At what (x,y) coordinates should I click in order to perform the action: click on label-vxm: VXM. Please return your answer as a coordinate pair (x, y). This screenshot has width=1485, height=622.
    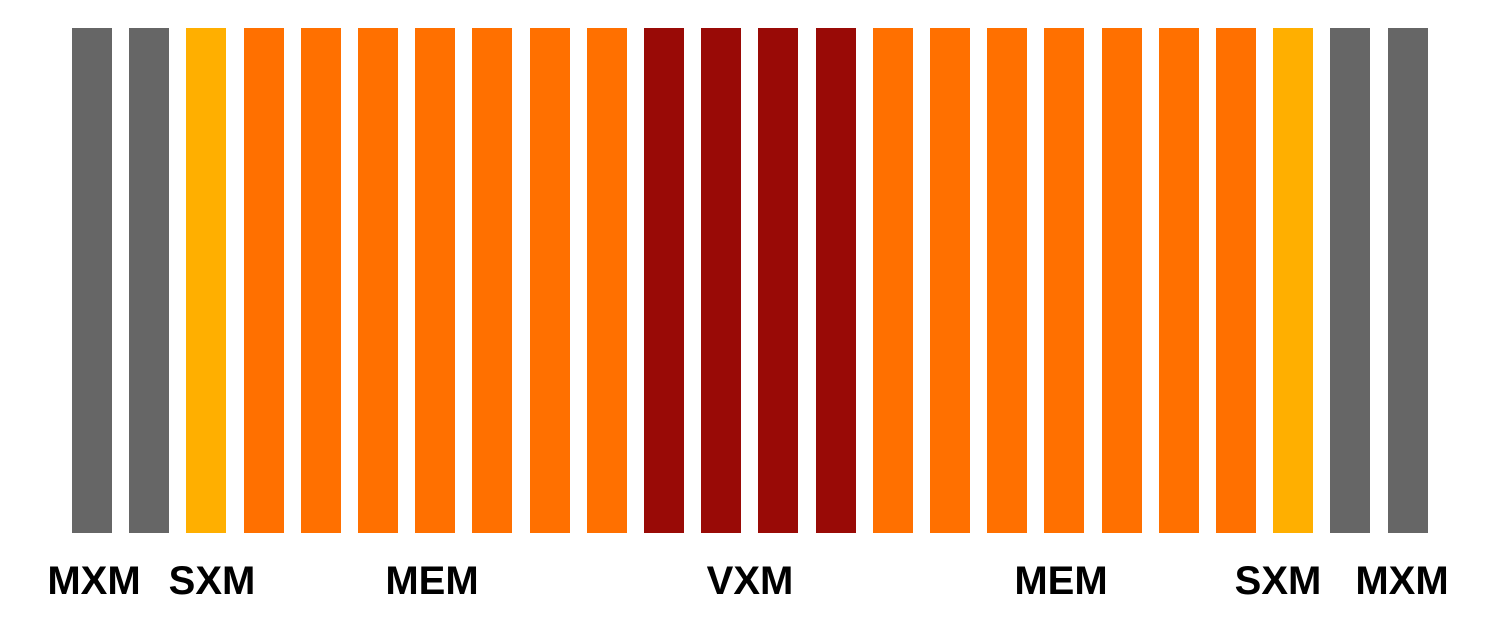
    Looking at the image, I should click on (750, 581).